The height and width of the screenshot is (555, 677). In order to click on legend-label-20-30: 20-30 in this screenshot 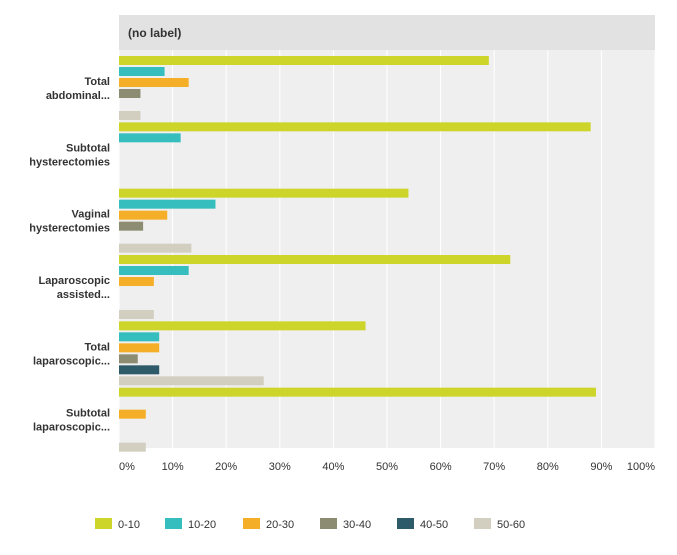, I will do `click(280, 525)`.